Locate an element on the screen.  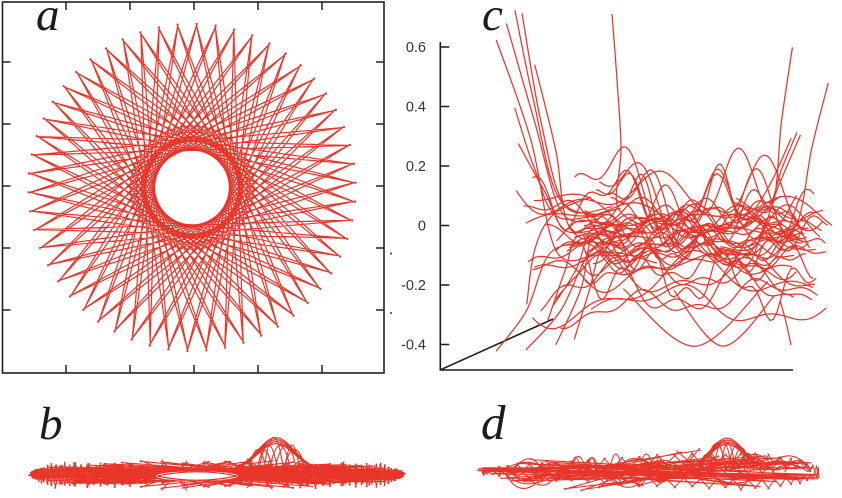
svg-text: c is located at coordinates (492, 20).